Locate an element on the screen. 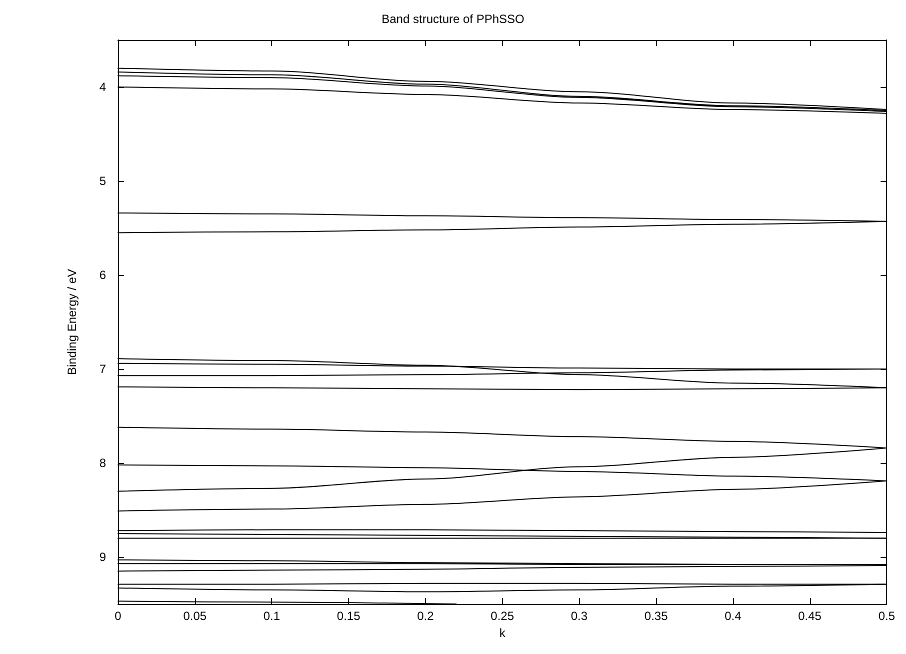  x-tick-label: 0.1 is located at coordinates (271, 616).